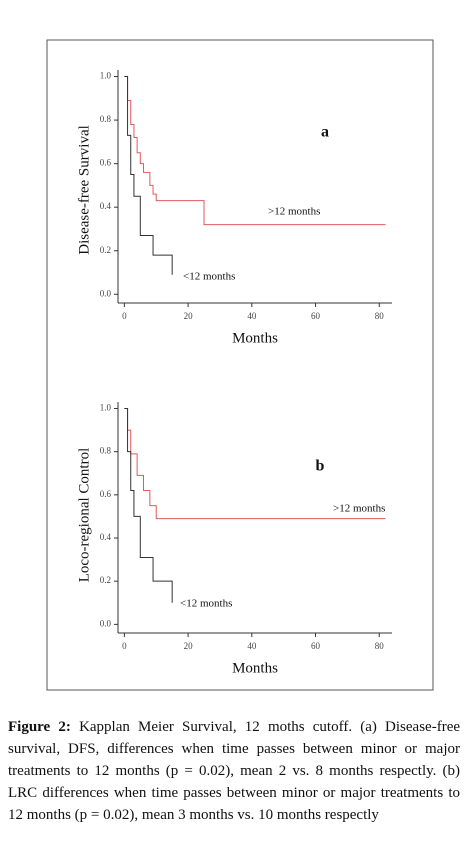 This screenshot has width=467, height=865. I want to click on panel-letter: b, so click(320, 466).